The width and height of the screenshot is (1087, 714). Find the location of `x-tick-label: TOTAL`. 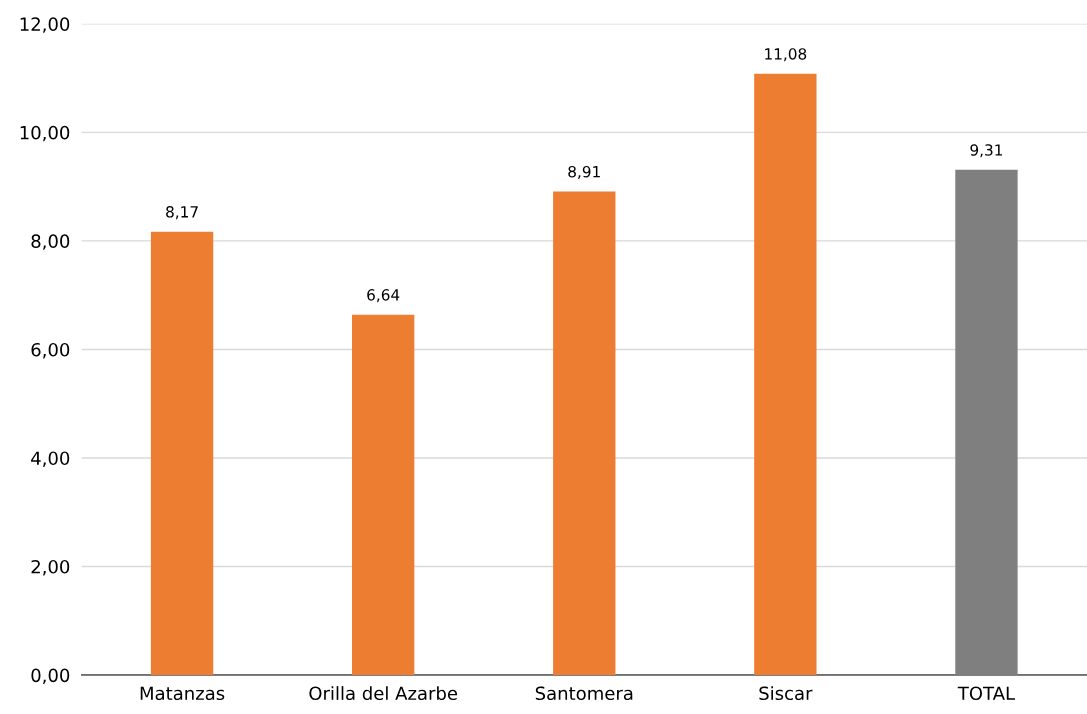

x-tick-label: TOTAL is located at coordinates (986, 693).